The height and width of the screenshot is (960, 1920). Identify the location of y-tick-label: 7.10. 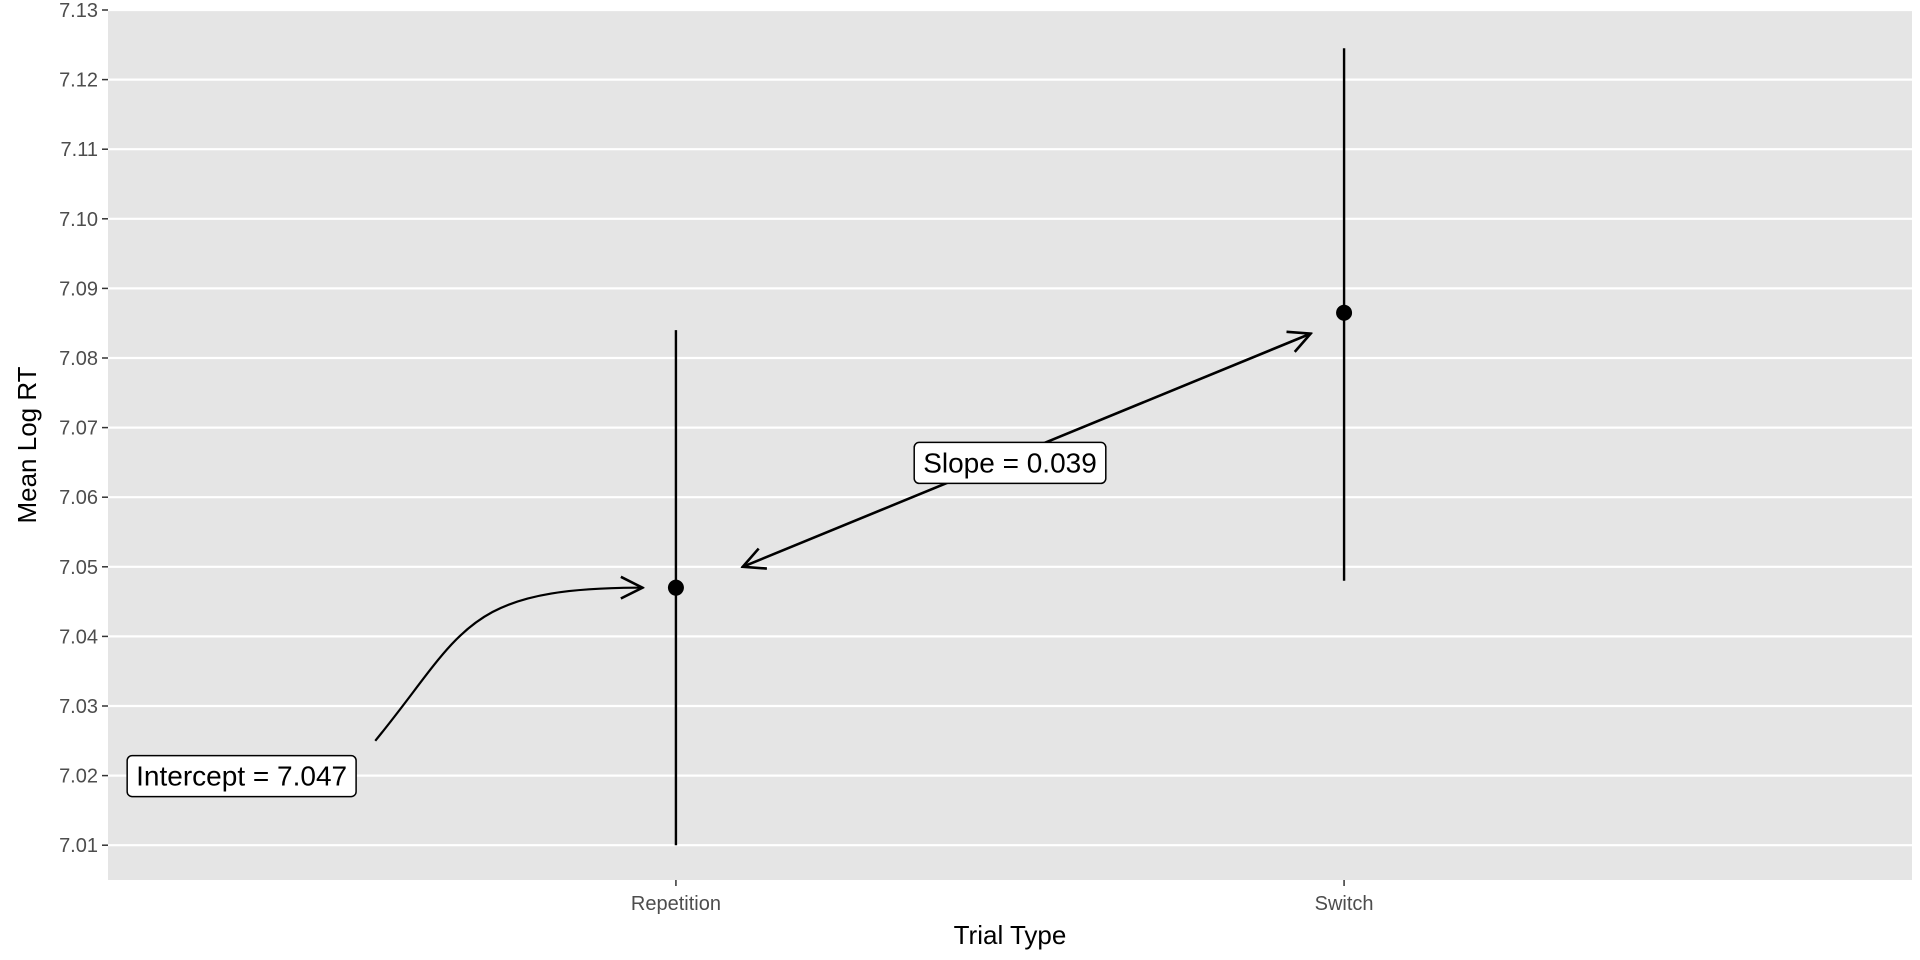
(78, 220).